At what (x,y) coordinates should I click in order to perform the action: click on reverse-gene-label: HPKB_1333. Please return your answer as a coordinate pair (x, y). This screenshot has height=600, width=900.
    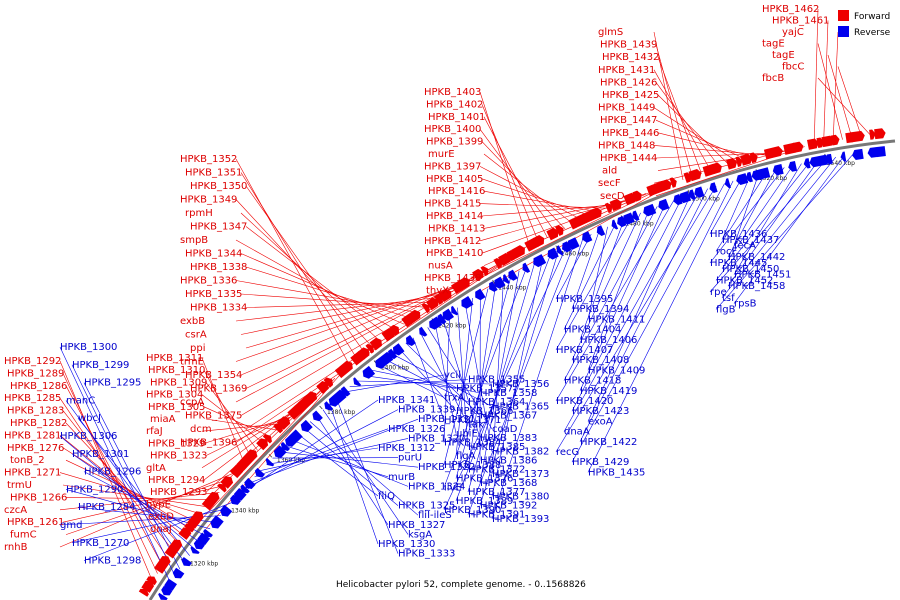
    Looking at the image, I should click on (426, 554).